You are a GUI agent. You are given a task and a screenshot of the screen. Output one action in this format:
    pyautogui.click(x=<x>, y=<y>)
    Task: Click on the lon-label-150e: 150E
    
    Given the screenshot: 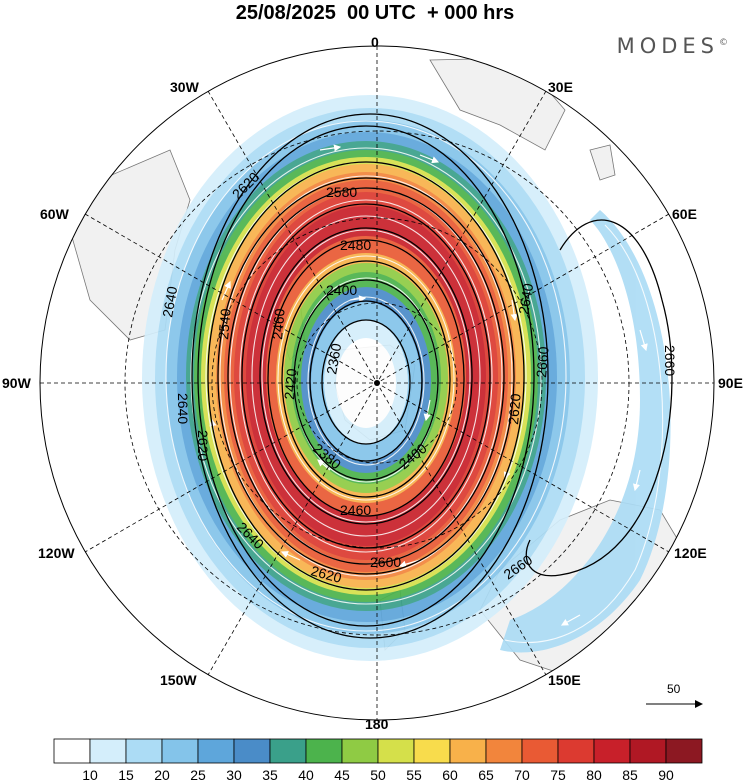 What is the action you would take?
    pyautogui.click(x=564, y=680)
    